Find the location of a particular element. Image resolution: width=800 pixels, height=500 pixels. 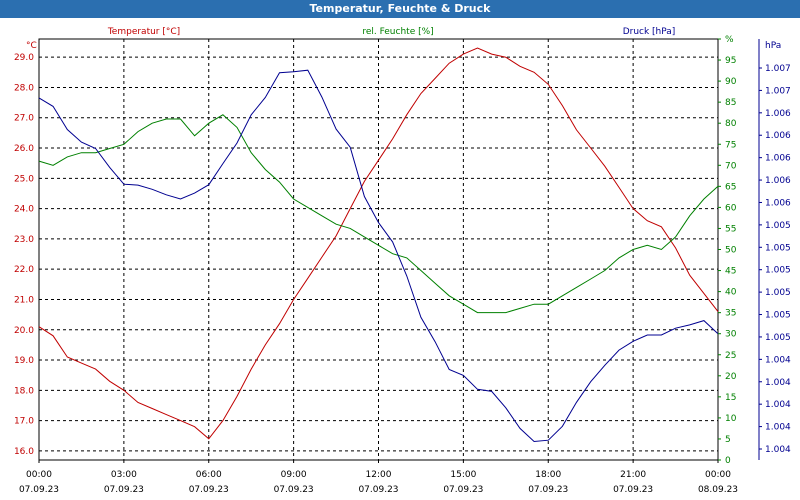

humidity-tick-label: % is located at coordinates (729, 40).